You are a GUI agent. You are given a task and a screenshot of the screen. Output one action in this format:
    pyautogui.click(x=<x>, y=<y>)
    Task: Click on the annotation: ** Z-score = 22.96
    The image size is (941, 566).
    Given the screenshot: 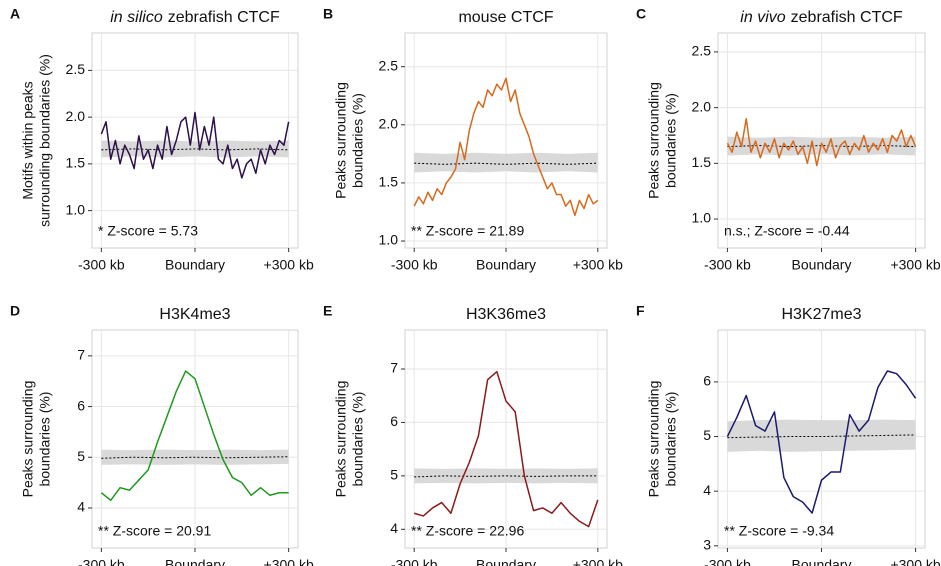 What is the action you would take?
    pyautogui.click(x=467, y=531)
    